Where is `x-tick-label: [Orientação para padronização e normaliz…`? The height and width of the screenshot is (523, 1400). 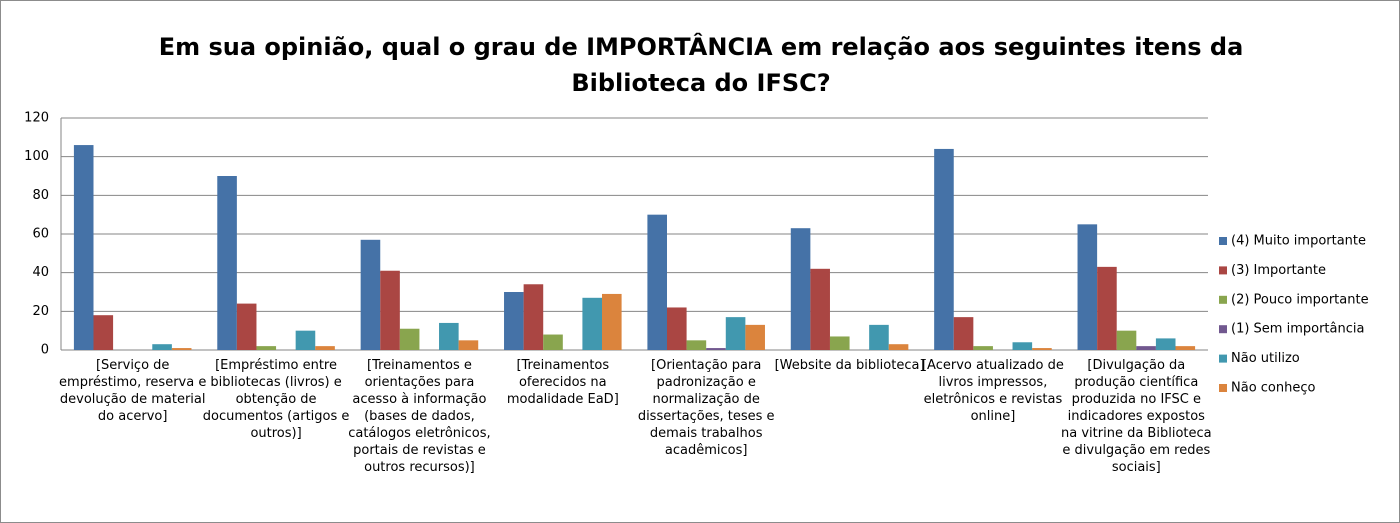 x-tick-label: [Orientação para padronização e normaliz… is located at coordinates (706, 408).